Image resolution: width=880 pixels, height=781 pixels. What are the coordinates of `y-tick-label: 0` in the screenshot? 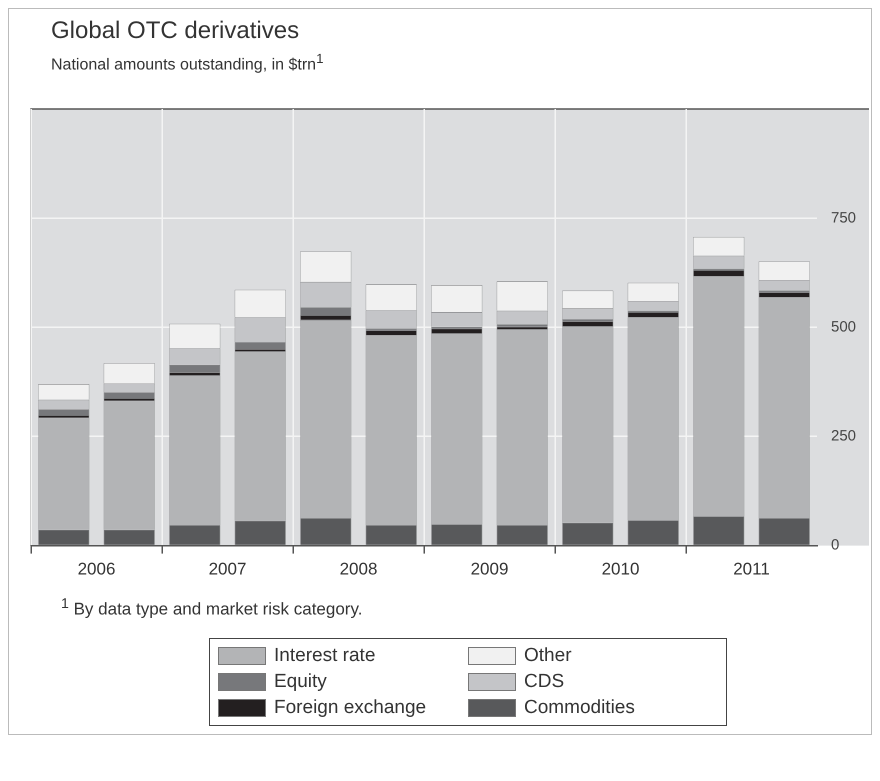 It's located at (835, 545).